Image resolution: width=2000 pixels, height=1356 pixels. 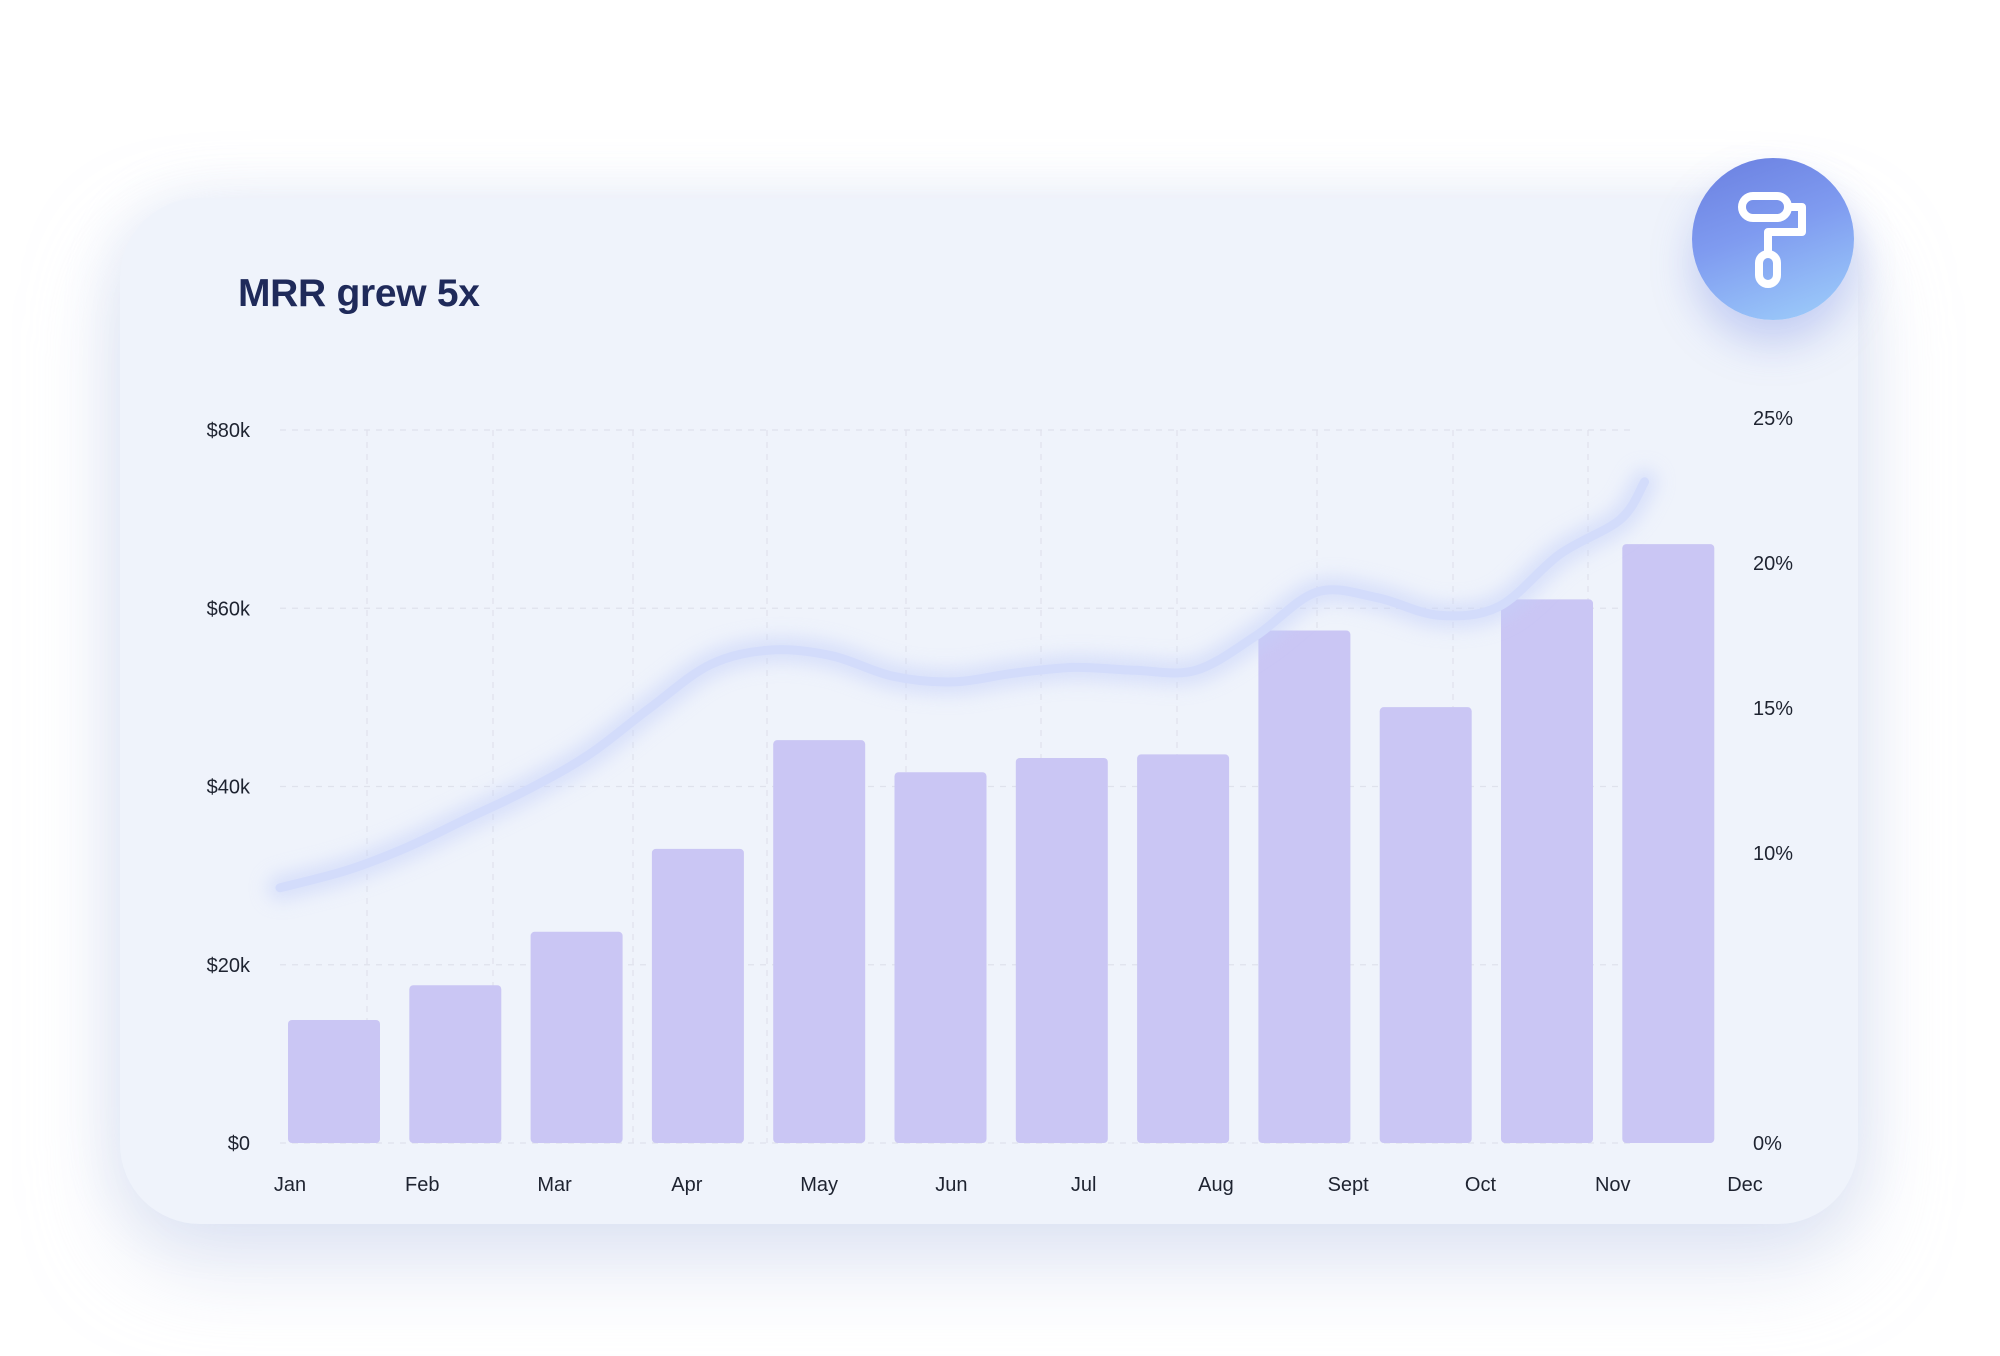 What do you see at coordinates (422, 1185) in the screenshot?
I see `x-axis-tick-label: Feb` at bounding box center [422, 1185].